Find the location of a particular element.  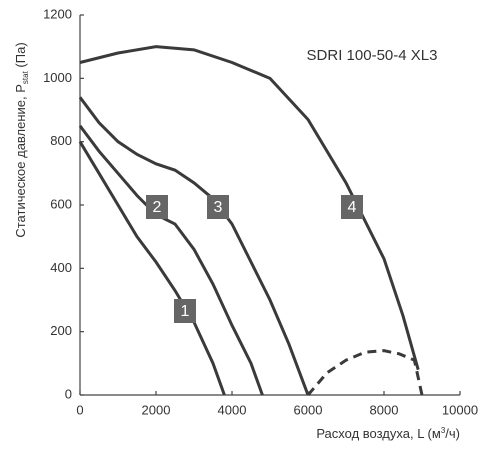

x-tick-label: 6000 is located at coordinates (308, 409).